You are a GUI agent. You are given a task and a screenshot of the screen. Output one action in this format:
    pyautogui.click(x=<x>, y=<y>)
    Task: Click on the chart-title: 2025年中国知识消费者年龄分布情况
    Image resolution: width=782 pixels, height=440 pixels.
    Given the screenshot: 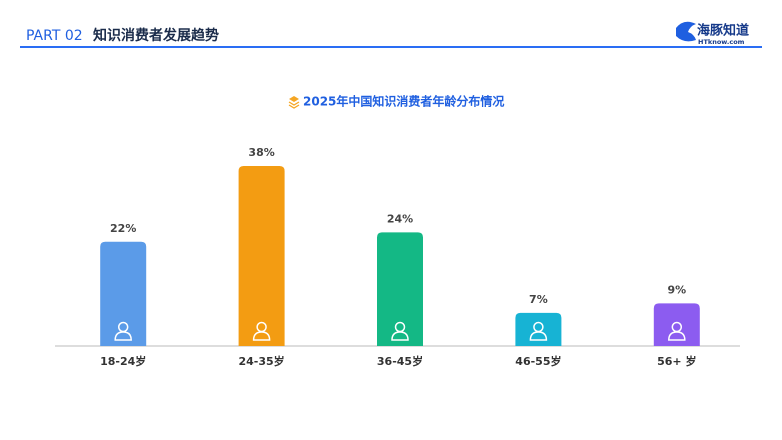 What is the action you would take?
    pyautogui.click(x=403, y=101)
    